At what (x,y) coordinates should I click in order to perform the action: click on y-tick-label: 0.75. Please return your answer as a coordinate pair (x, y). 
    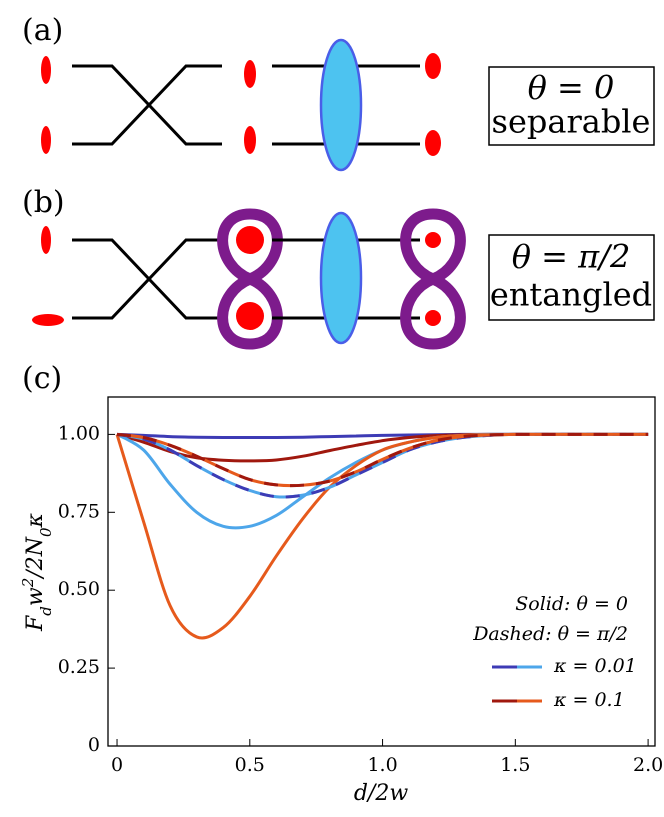
    Looking at the image, I should click on (79, 511).